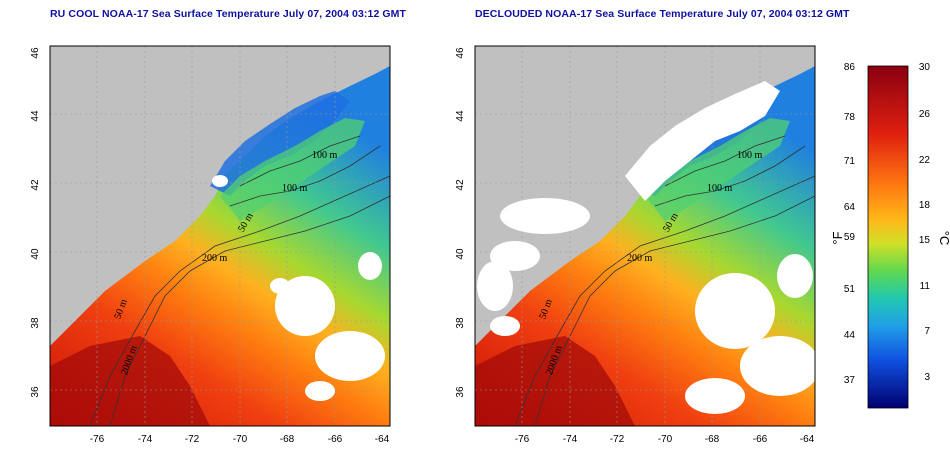 The height and width of the screenshot is (475, 950). What do you see at coordinates (850, 237) in the screenshot?
I see `f-tick: 59` at bounding box center [850, 237].